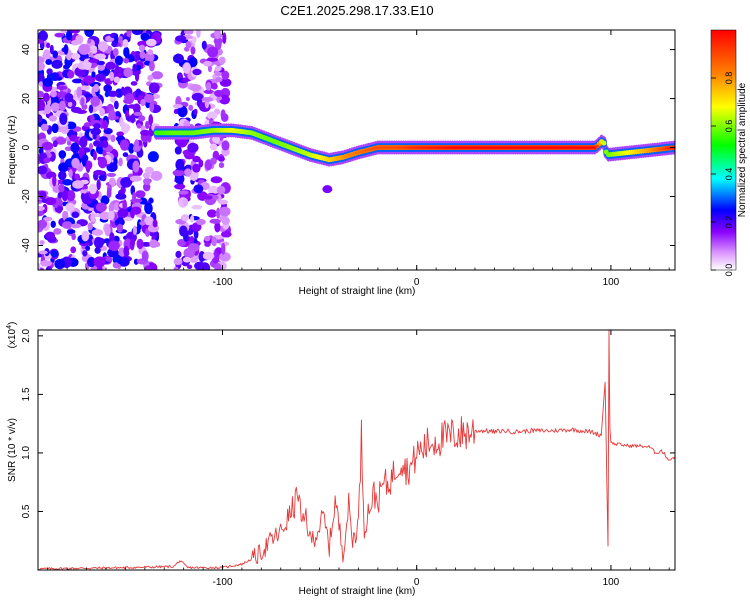  What do you see at coordinates (357, 291) in the screenshot?
I see `spectrogram-x-axis-label: Height of straight line (km)` at bounding box center [357, 291].